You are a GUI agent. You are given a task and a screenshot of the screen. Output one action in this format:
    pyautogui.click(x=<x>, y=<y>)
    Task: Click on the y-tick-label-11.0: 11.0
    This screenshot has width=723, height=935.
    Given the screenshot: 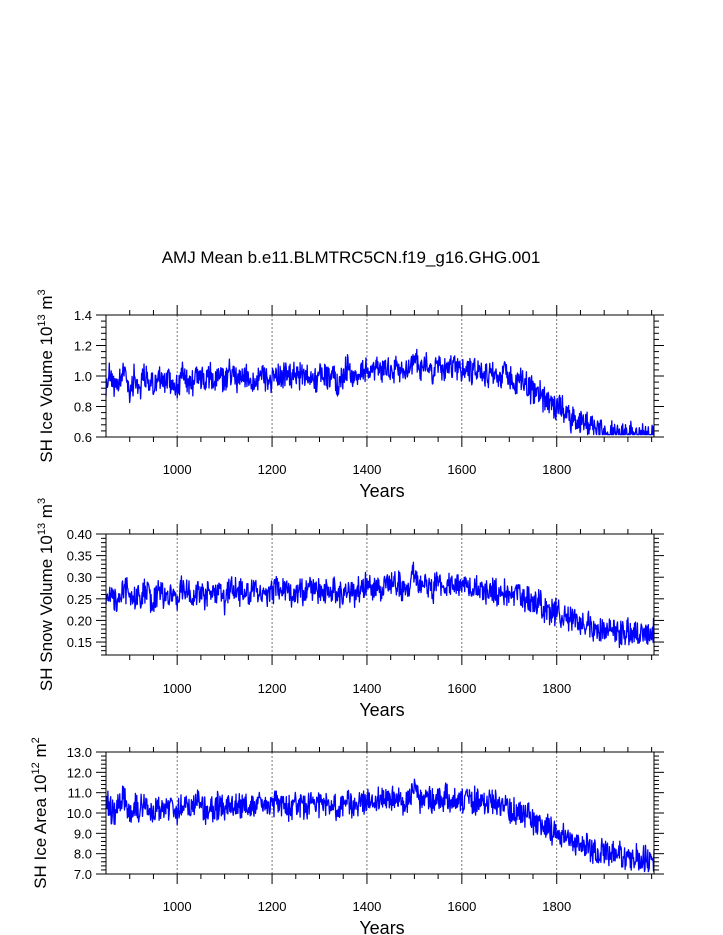 What is the action you would take?
    pyautogui.click(x=80, y=793)
    